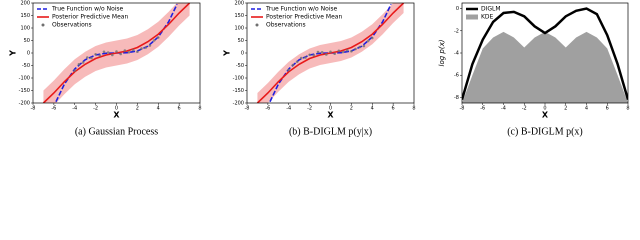  What do you see at coordinates (456, 54) in the screenshot?
I see `y-tick-label: -4` at bounding box center [456, 54].